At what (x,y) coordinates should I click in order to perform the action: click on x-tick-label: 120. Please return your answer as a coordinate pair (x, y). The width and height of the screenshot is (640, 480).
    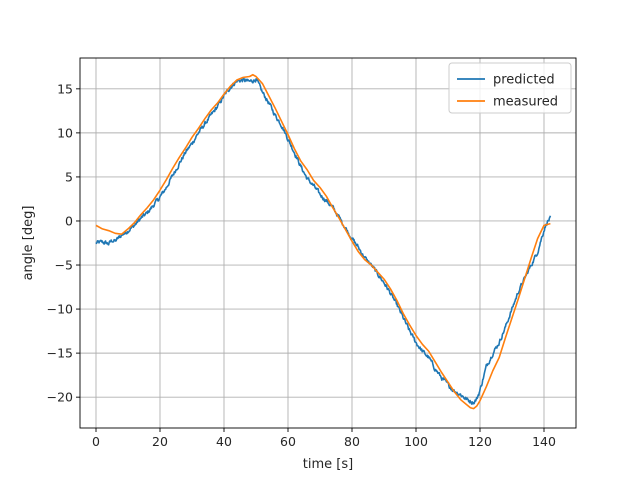
    Looking at the image, I should click on (480, 441).